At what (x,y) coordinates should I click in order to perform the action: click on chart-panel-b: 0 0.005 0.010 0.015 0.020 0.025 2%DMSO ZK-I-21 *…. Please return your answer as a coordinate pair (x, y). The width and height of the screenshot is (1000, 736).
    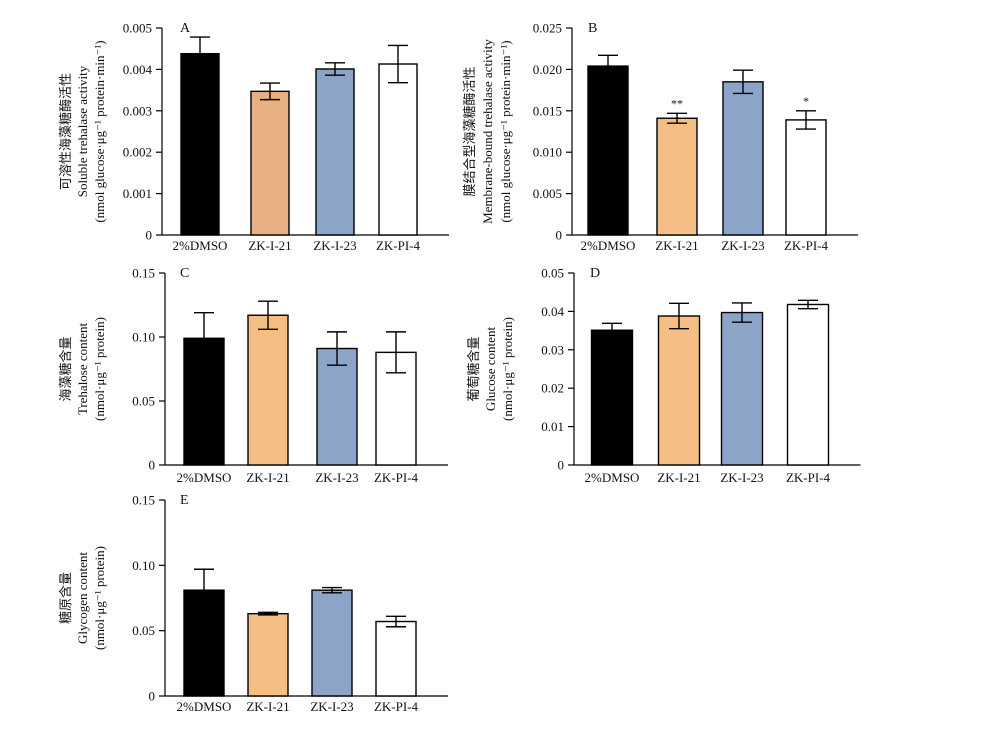
    Looking at the image, I should click on (660, 137).